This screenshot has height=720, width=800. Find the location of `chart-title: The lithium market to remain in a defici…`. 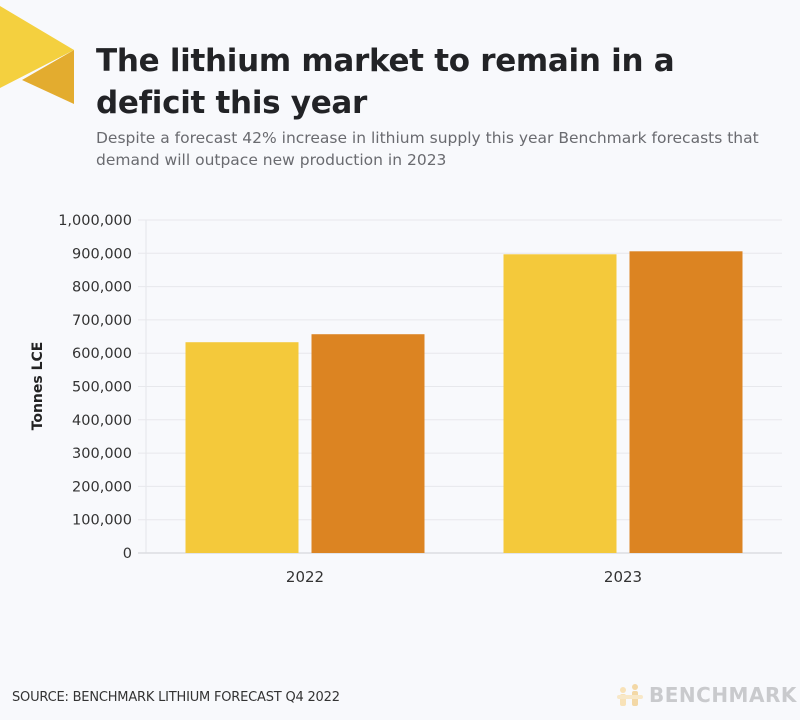

chart-title: The lithium market to remain in a defici… is located at coordinates (385, 82).